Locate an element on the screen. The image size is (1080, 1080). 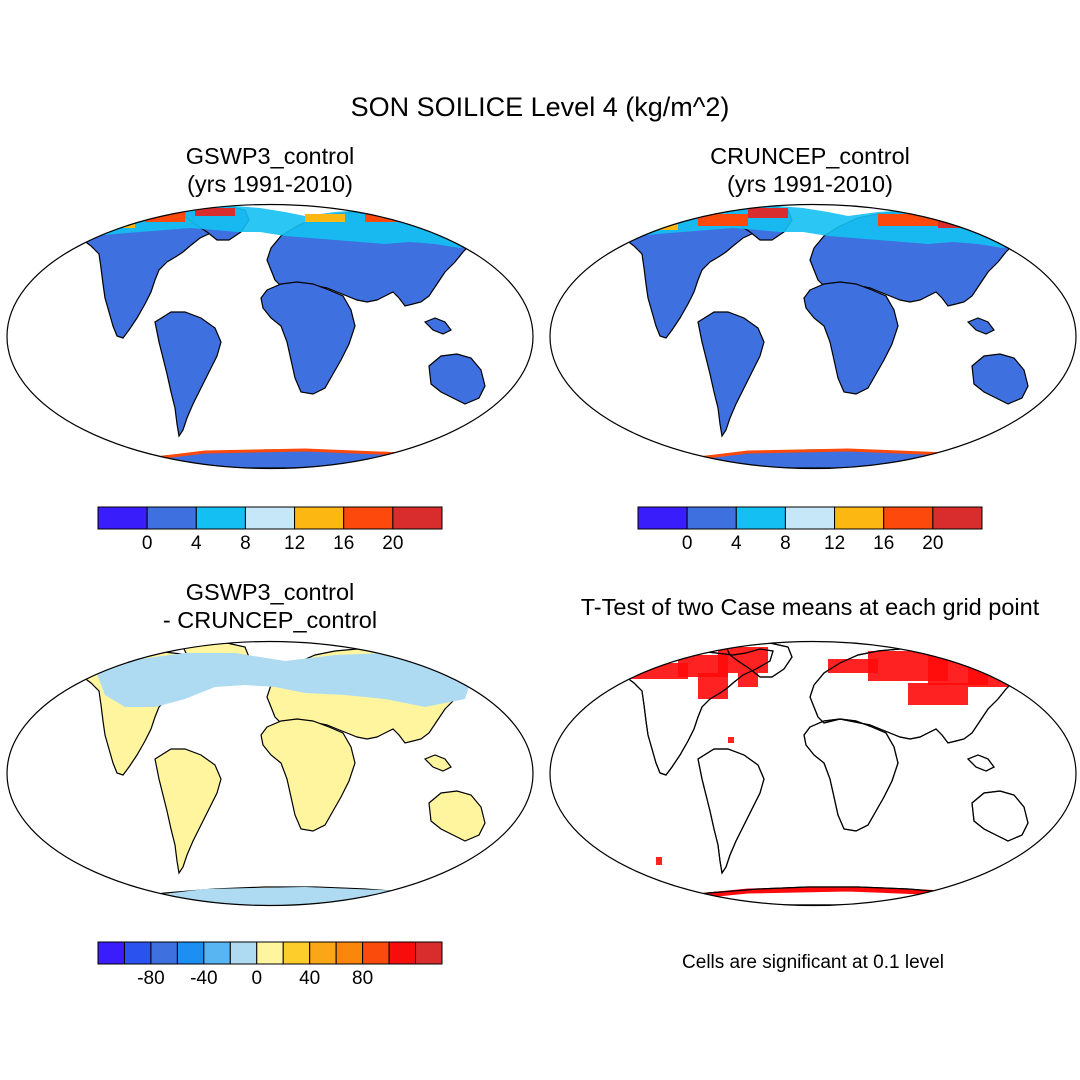
high-latitude-band is located at coordinates (285, 779).